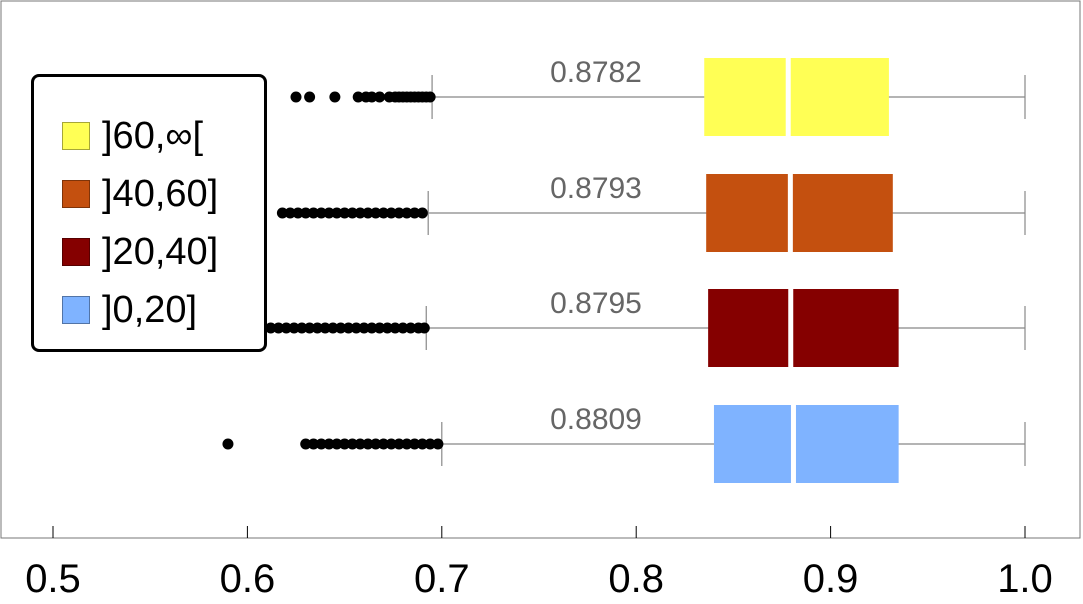 The width and height of the screenshot is (1083, 604). Describe the element at coordinates (160, 252) in the screenshot. I see `legend-label: ]20,40]` at that location.